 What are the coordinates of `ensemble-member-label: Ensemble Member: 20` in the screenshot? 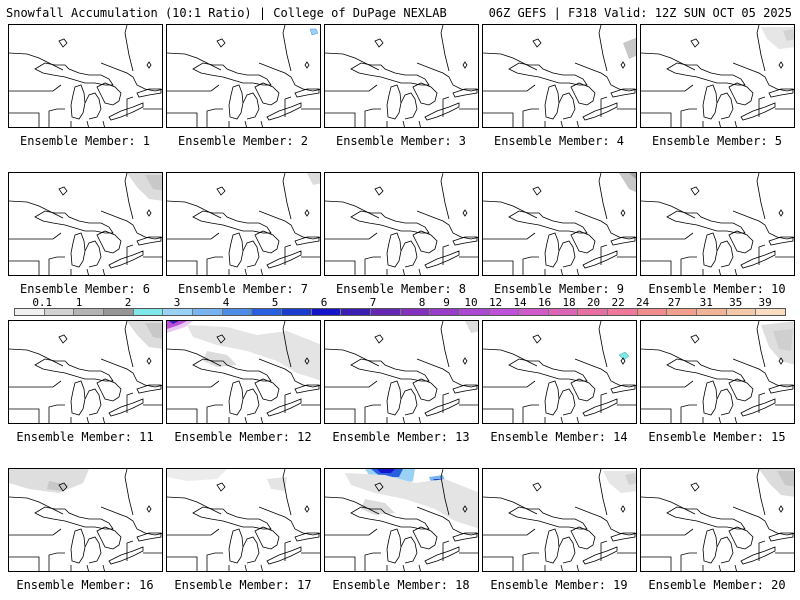 It's located at (717, 585).